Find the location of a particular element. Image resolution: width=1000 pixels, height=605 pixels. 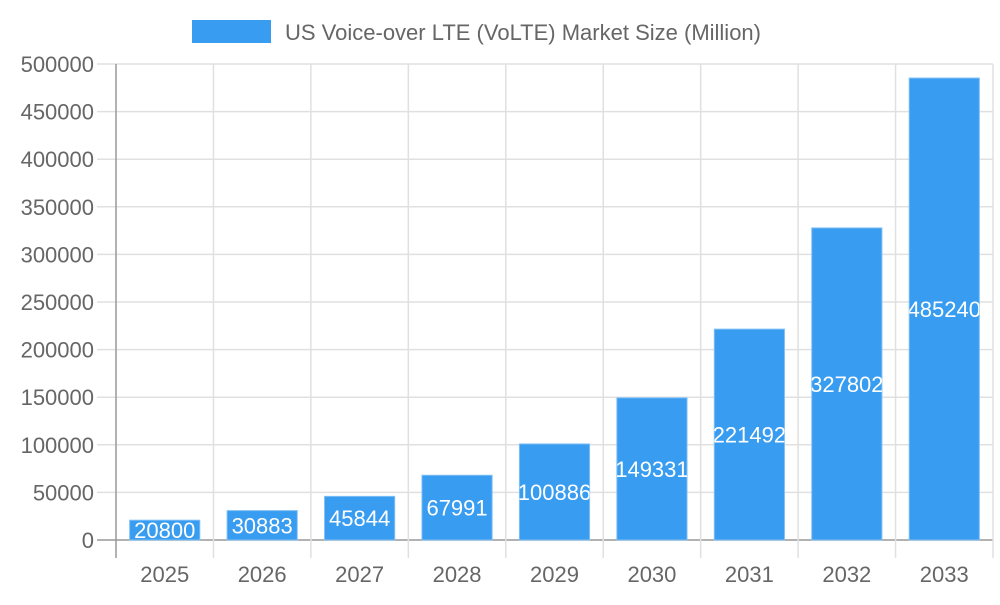

y-tick-label: 350000 is located at coordinates (57, 207).